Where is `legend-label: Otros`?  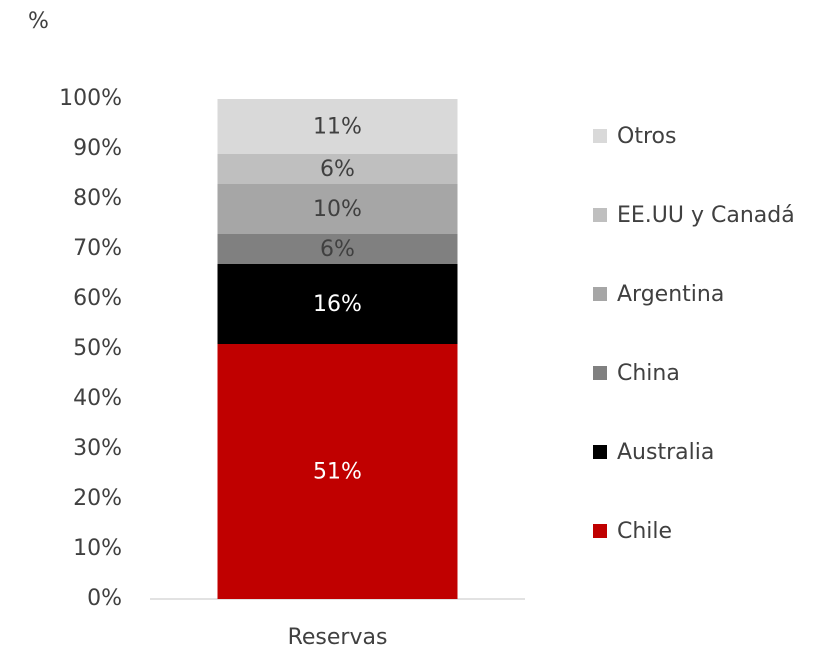
legend-label: Otros is located at coordinates (646, 136).